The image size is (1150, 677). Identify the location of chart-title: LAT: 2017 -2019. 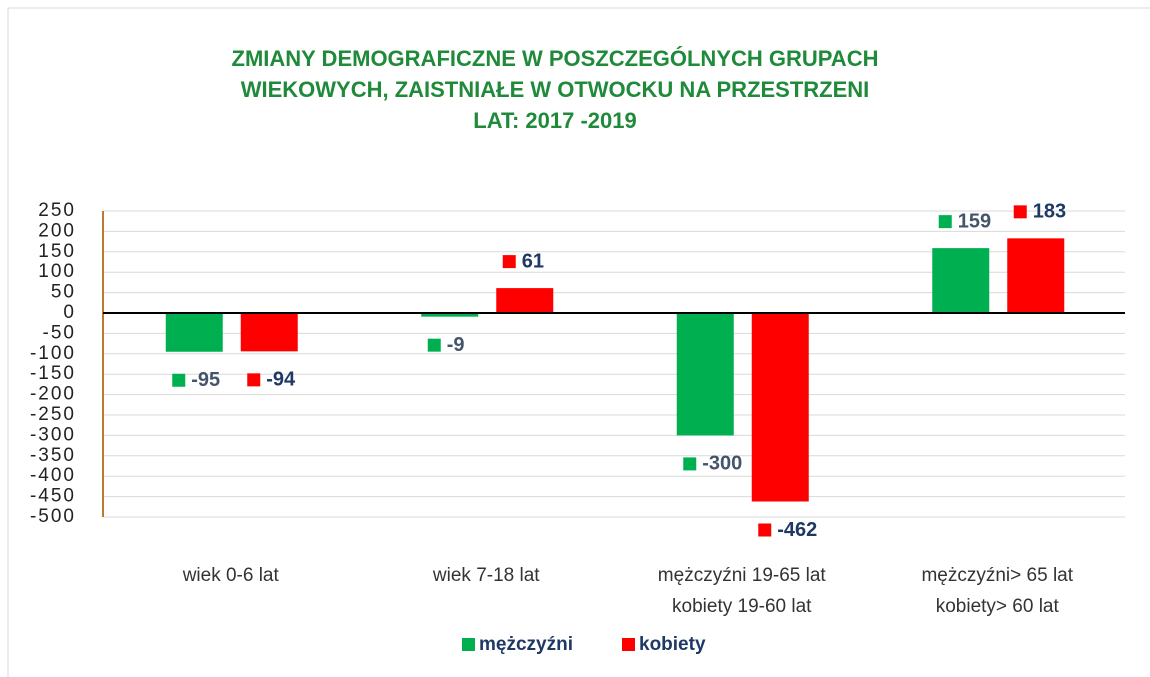
(554, 120).